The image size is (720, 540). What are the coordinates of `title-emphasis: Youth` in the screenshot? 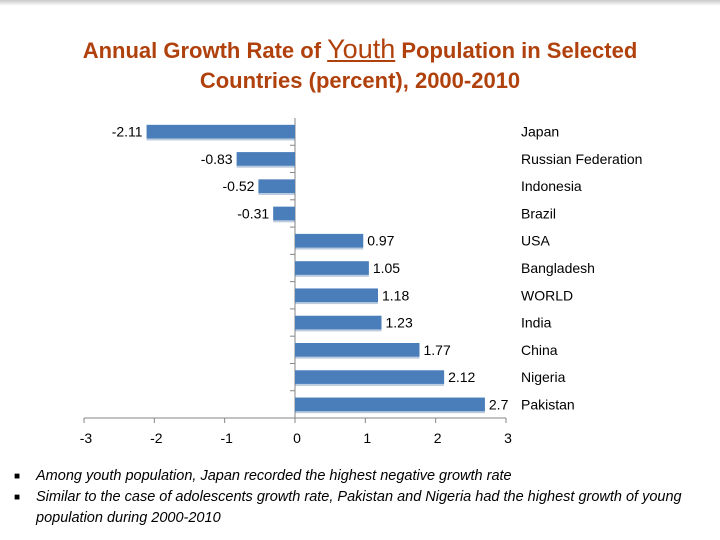 It's located at (361, 49).